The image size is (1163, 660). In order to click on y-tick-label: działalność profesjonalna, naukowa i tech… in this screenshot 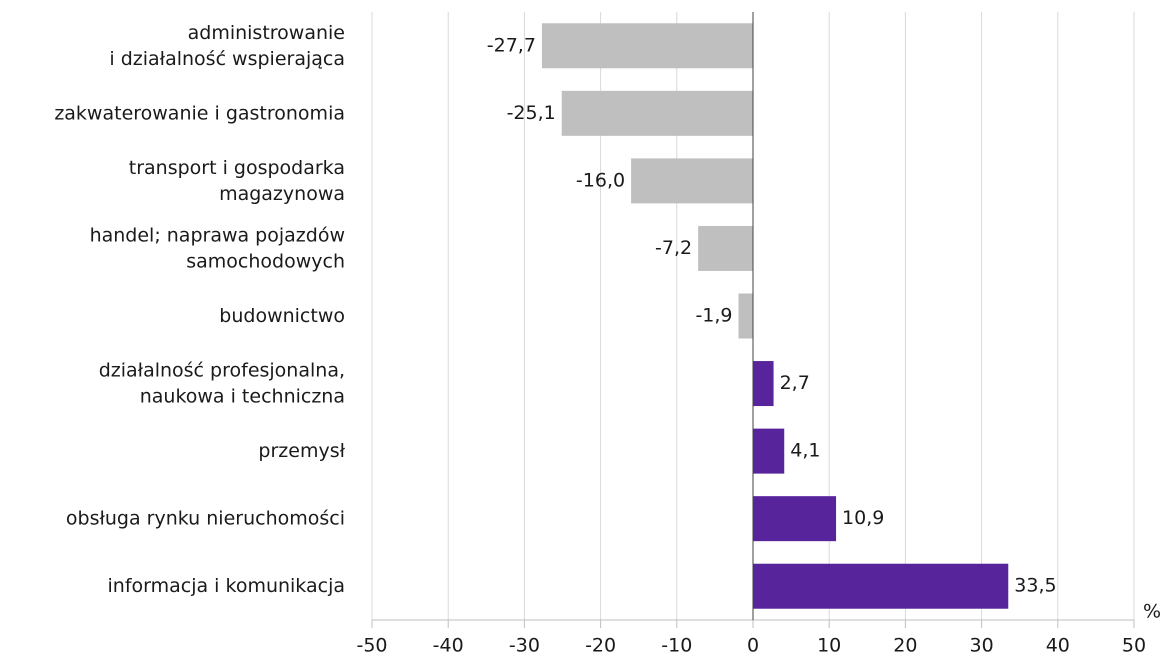, I will do `click(222, 383)`.